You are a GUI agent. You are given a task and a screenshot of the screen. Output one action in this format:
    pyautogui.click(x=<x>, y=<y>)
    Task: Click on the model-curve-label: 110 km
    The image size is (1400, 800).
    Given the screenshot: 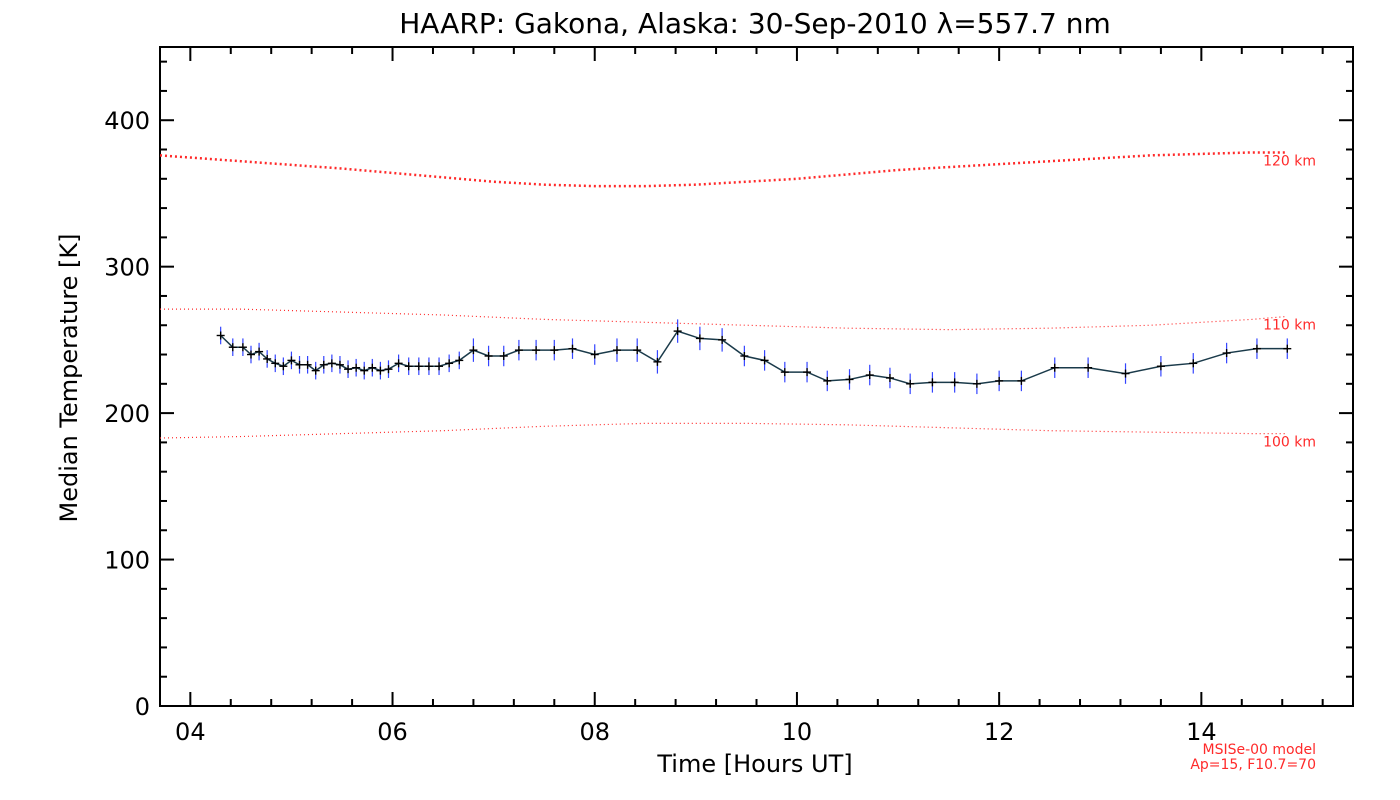 What is the action you would take?
    pyautogui.click(x=1289, y=325)
    